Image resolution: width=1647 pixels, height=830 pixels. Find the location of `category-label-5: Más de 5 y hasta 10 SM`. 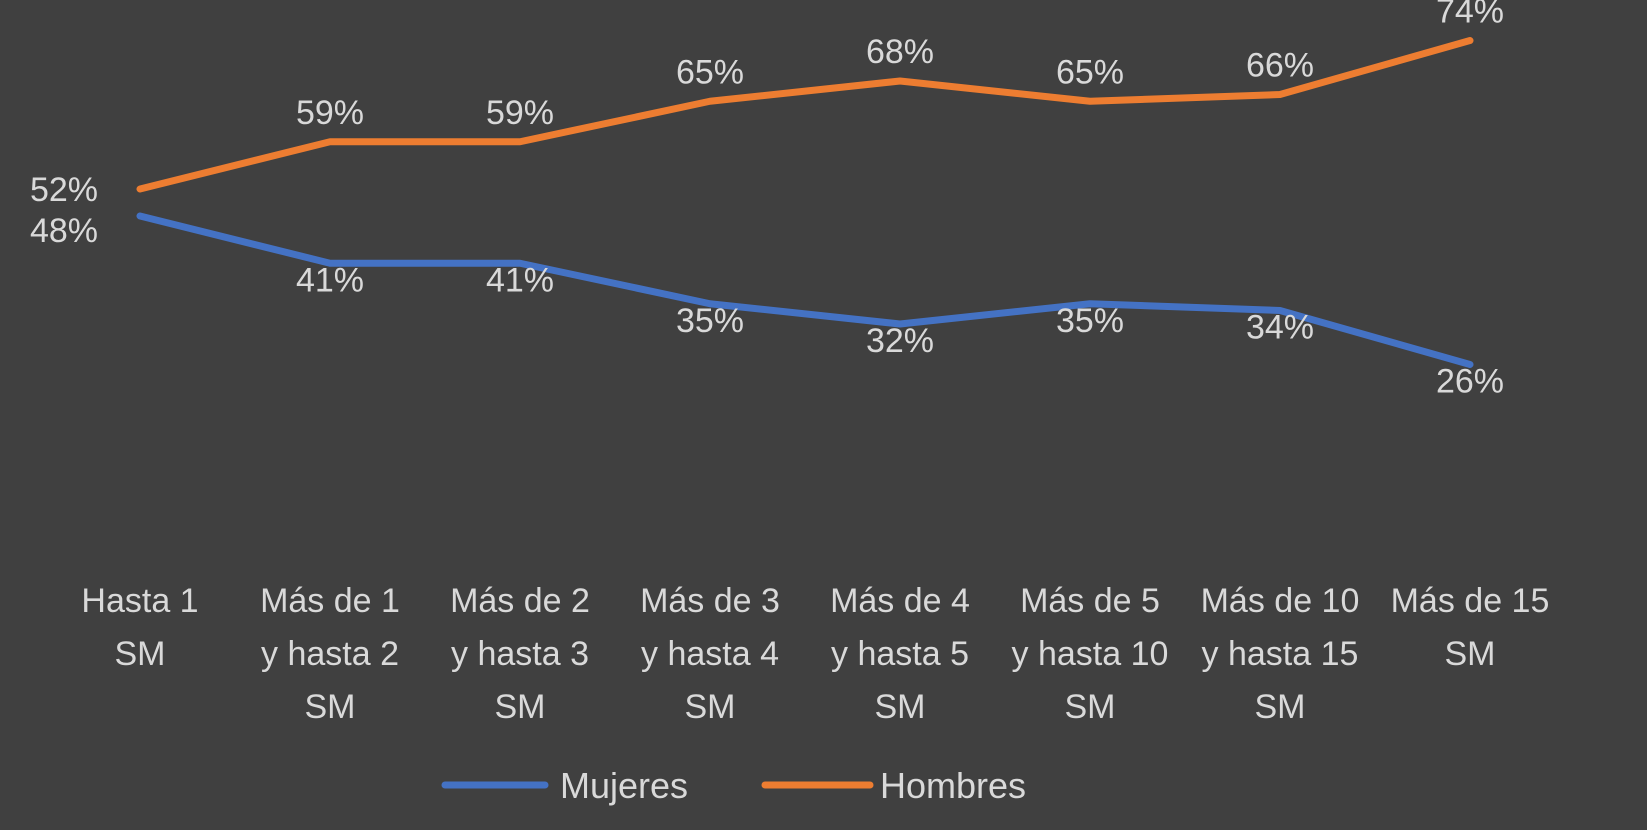

category-label-5: Más de 5 y hasta 10 SM is located at coordinates (1090, 654).